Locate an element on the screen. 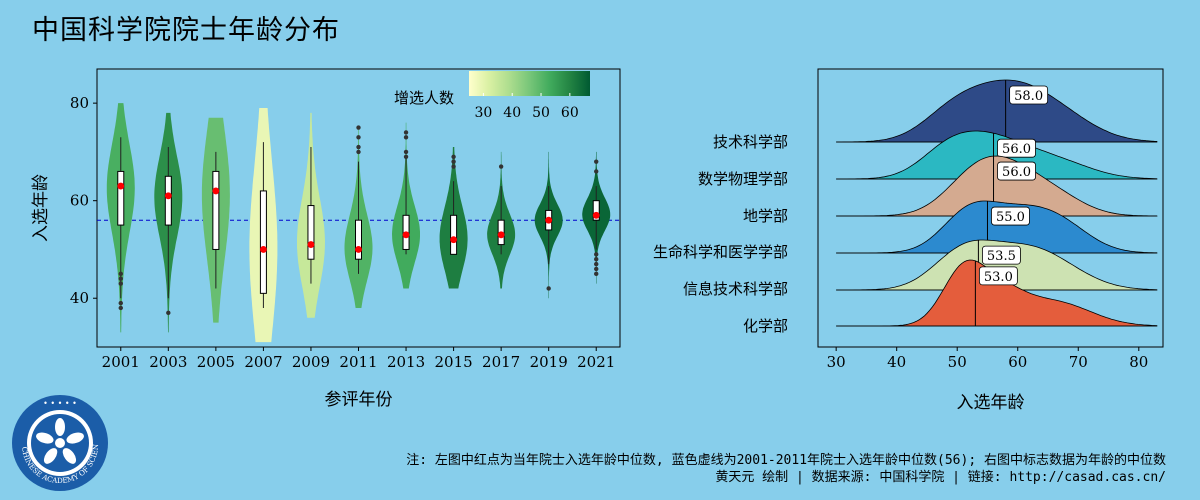 This screenshot has height=500, width=1200. median-point-2007 is located at coordinates (263, 249).